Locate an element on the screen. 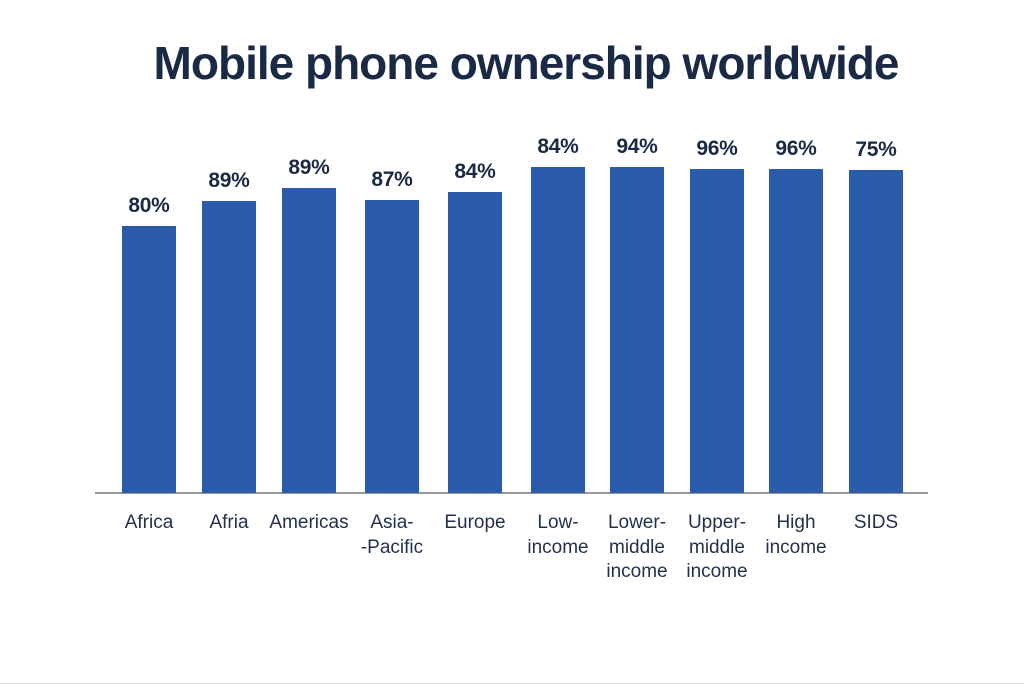  bar-category-label-line: Americas is located at coordinates (309, 522).